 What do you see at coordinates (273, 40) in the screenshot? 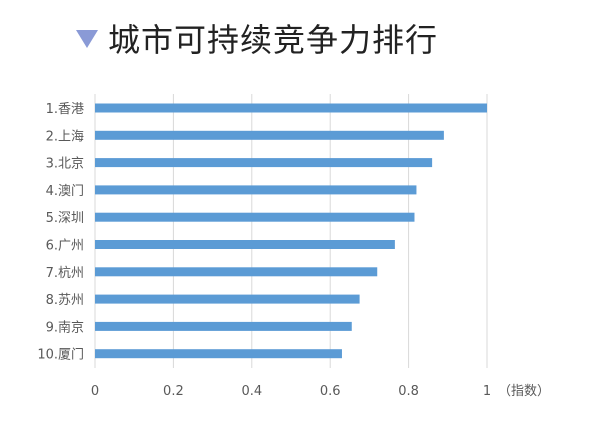
I see `chart-title: 城市可持续竞争力排行` at bounding box center [273, 40].